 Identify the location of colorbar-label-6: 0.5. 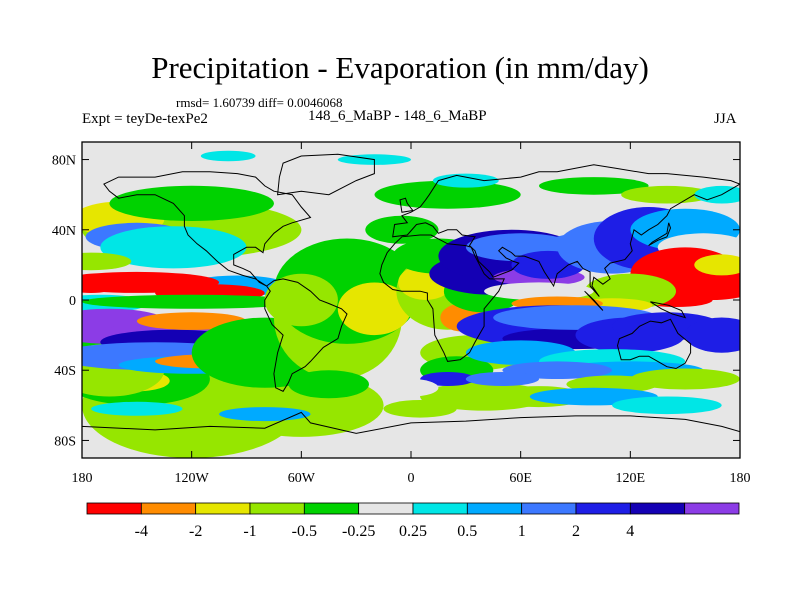
(467, 531).